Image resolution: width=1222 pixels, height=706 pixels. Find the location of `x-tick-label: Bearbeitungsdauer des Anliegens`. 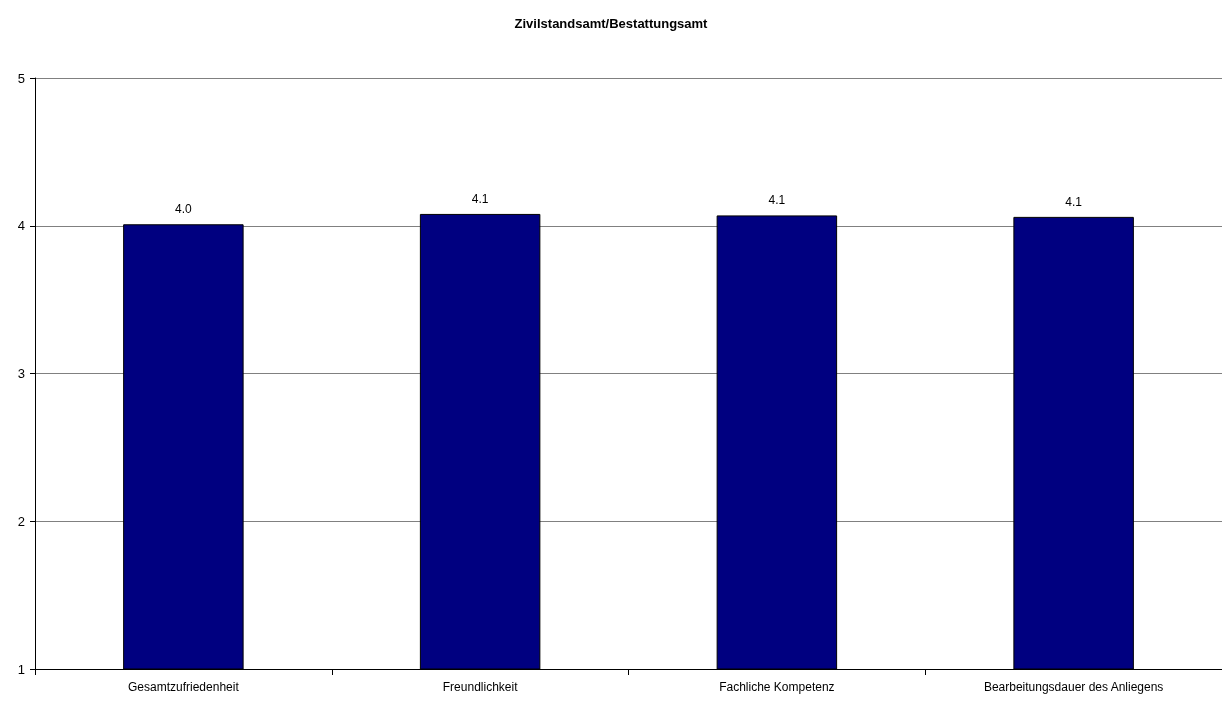

x-tick-label: Bearbeitungsdauer des Anliegens is located at coordinates (1073, 687).